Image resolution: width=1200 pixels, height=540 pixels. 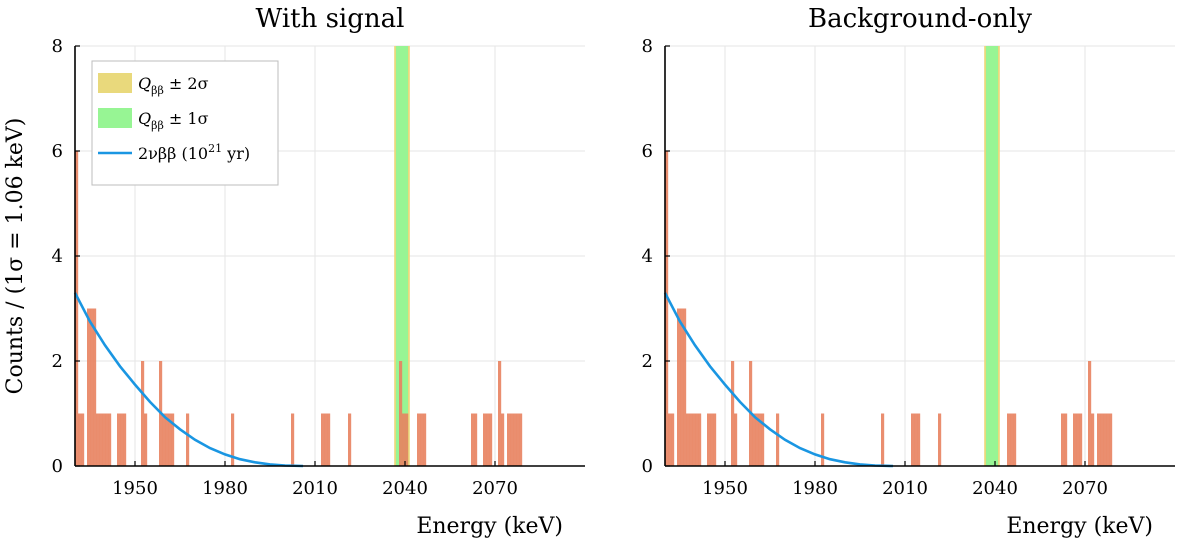 What do you see at coordinates (173, 120) in the screenshot?
I see `legend-label: Qββ ± 1σ` at bounding box center [173, 120].